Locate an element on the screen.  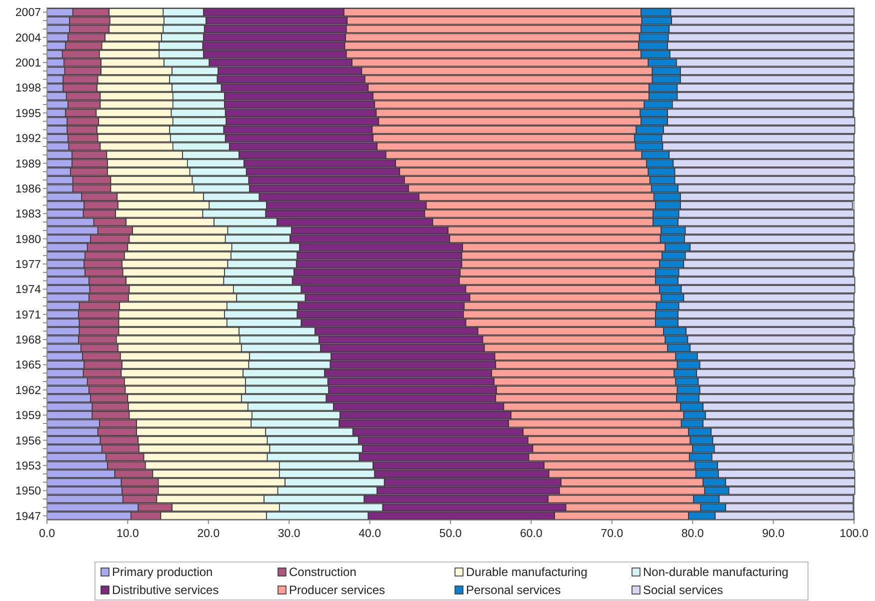
y-tick-label: 2007 is located at coordinates (28, 13).